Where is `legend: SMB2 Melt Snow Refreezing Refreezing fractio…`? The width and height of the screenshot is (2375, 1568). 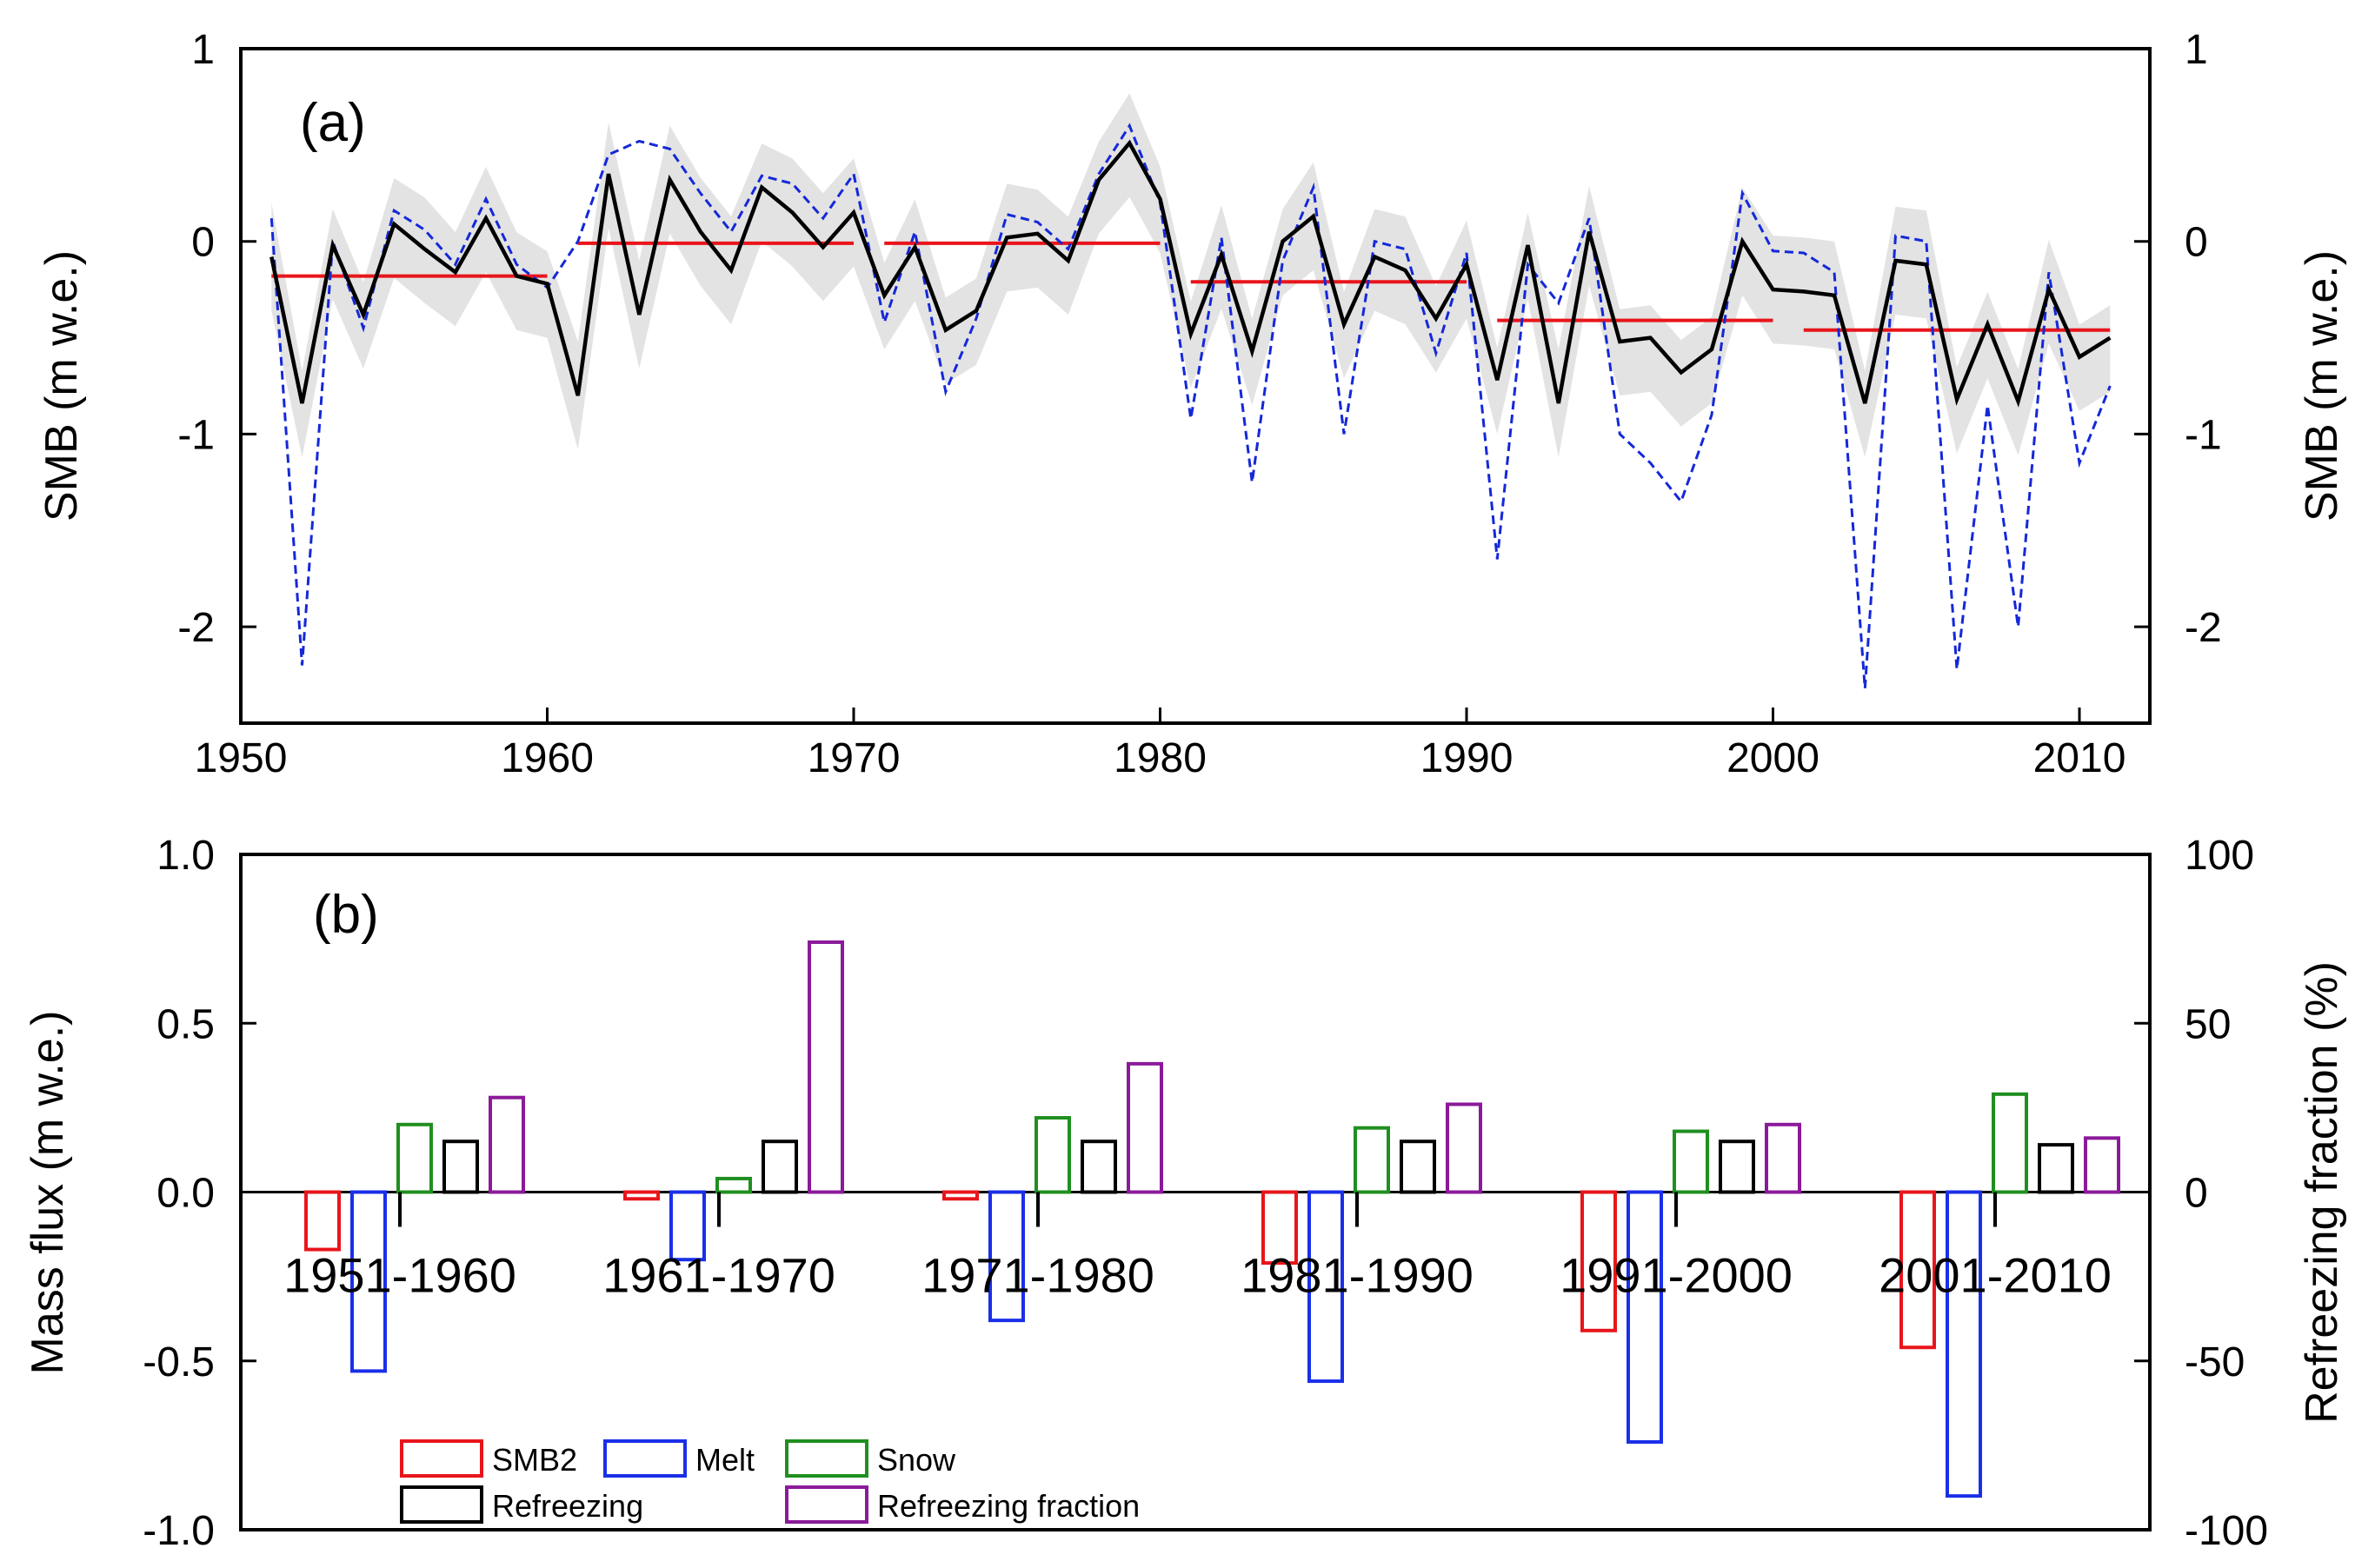 legend: SMB2 Melt Snow Refreezing Refreezing fractio… is located at coordinates (770, 1481).